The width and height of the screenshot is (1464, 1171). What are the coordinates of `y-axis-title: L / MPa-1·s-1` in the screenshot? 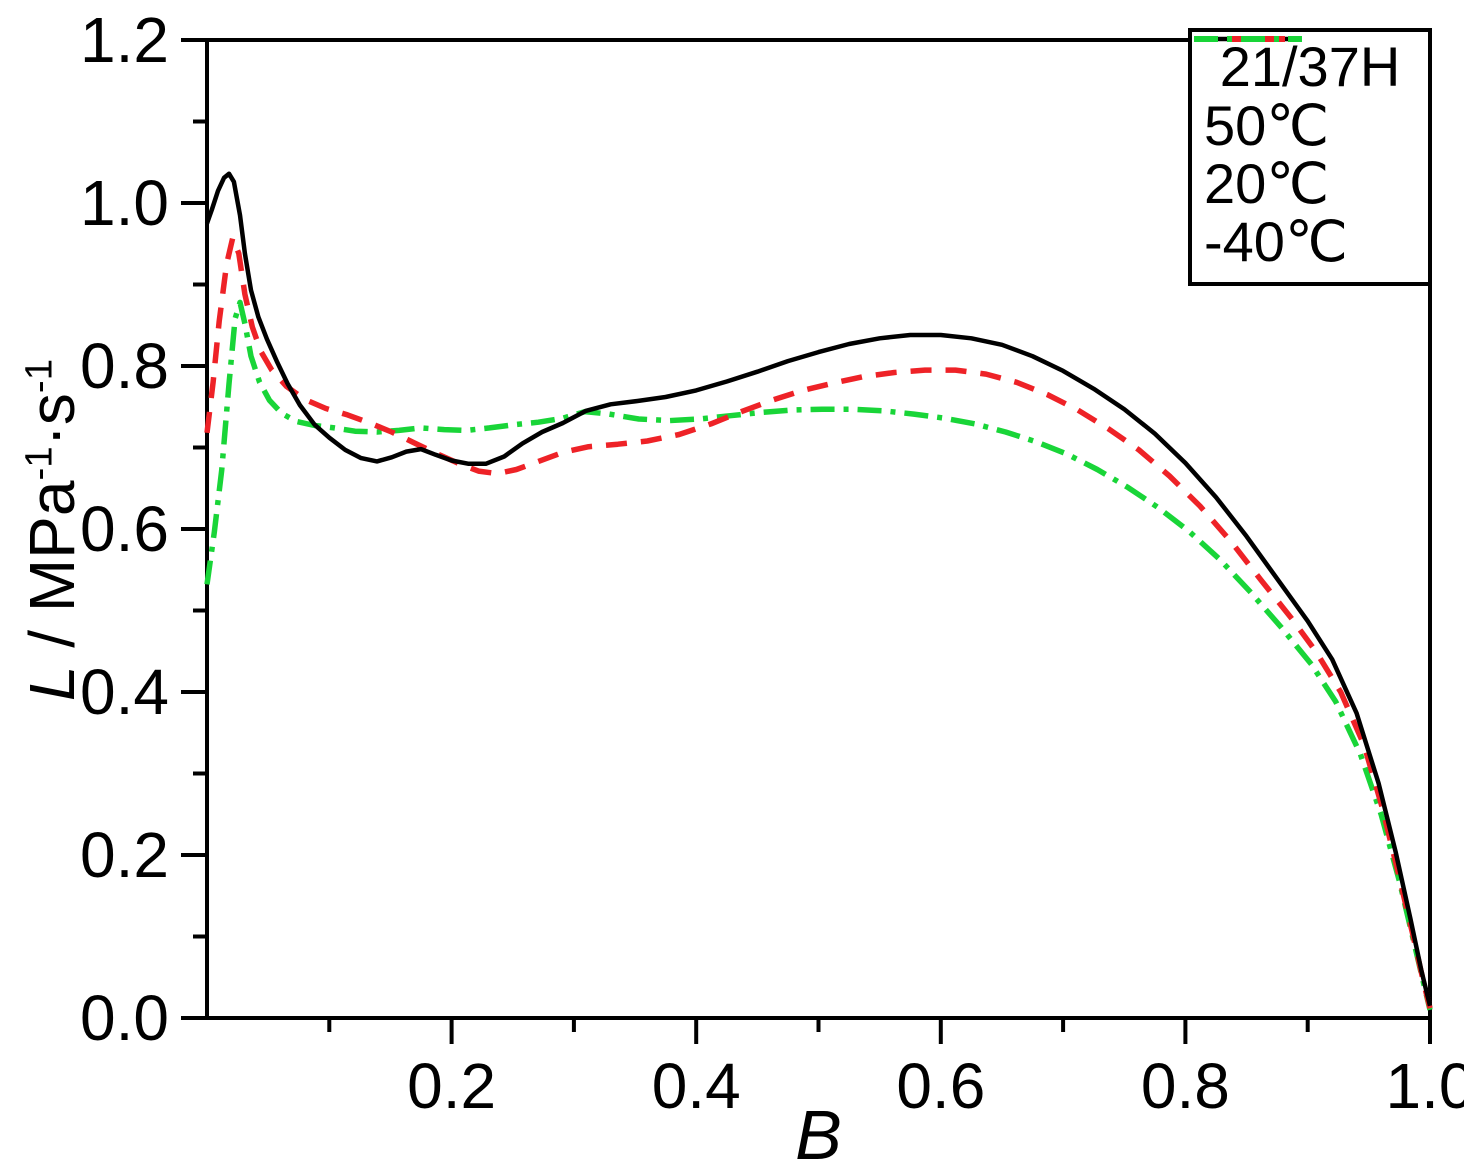 It's located at (52, 529).